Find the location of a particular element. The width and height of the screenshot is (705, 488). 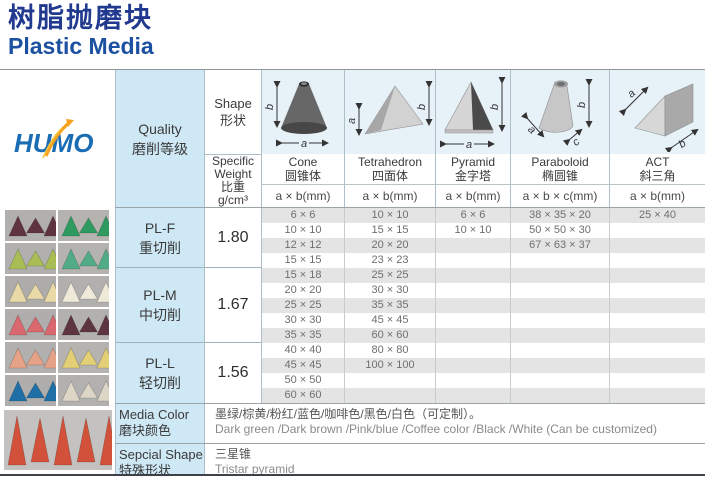

bottom-divider is located at coordinates (352, 475).